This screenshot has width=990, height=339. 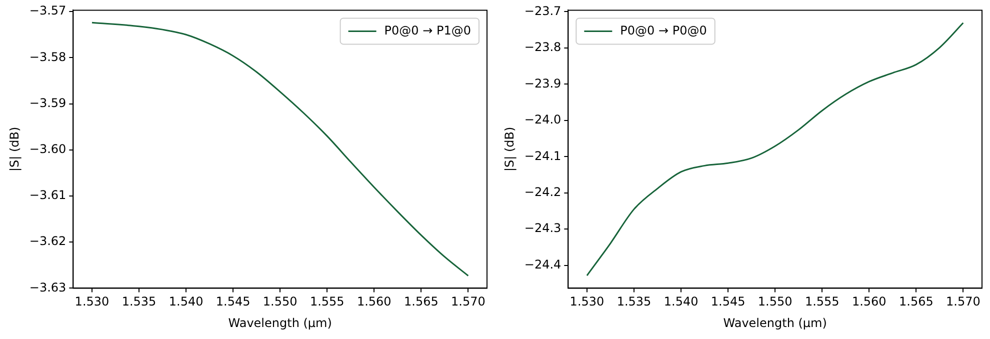 What do you see at coordinates (663, 30) in the screenshot?
I see `legend-label: P0@0 → P0@0` at bounding box center [663, 30].